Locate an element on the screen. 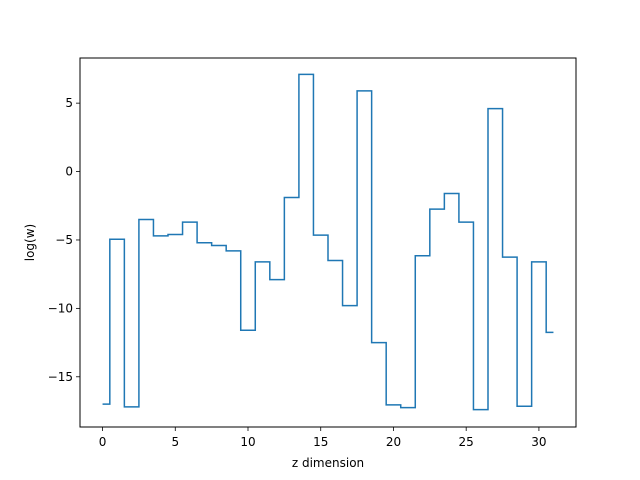  y-tick-label: 5 is located at coordinates (69, 103).